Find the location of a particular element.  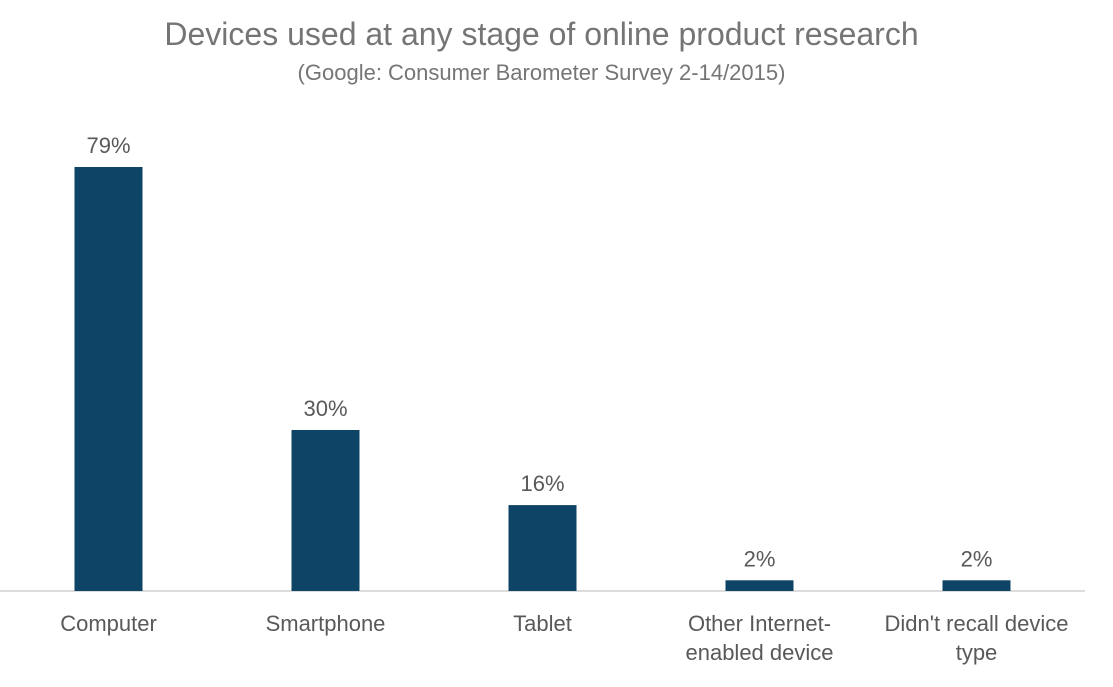

data-label-3: 2% is located at coordinates (760, 558).